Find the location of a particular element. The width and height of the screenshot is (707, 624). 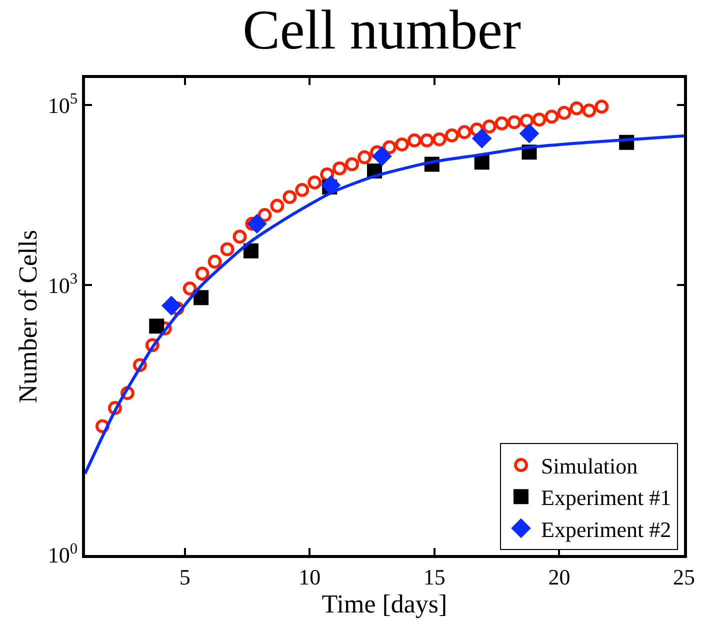

x-axis-title: Time [days] is located at coordinates (385, 603).